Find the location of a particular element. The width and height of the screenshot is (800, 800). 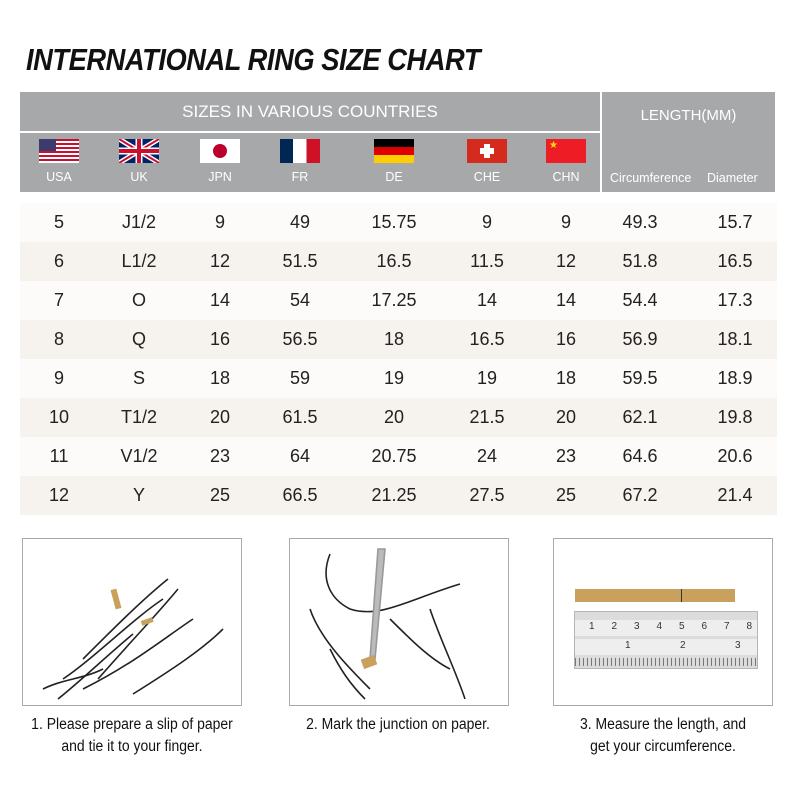

table-row: 7 O 14 54 17.25 14 14 54.4 17.3 is located at coordinates (398, 300).